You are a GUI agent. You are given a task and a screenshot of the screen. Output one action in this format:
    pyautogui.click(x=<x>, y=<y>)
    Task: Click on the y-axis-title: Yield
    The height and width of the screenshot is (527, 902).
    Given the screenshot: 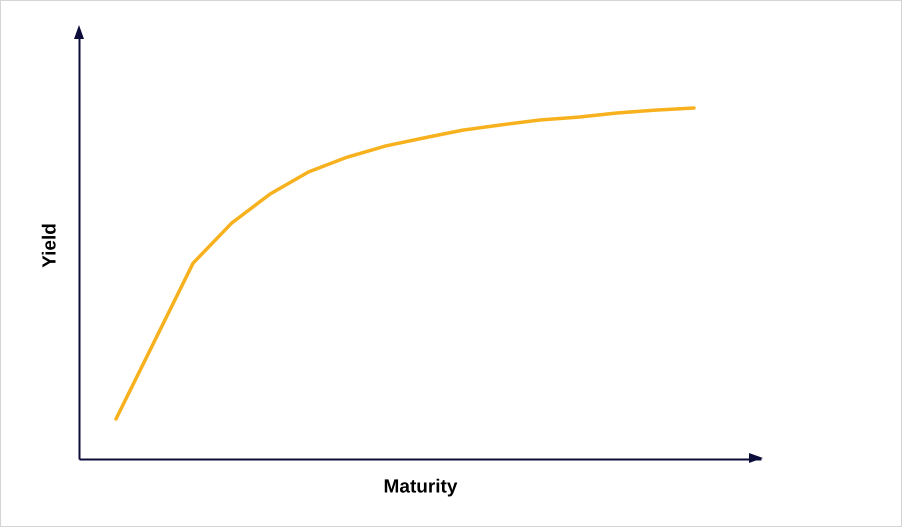 What is the action you would take?
    pyautogui.click(x=50, y=245)
    